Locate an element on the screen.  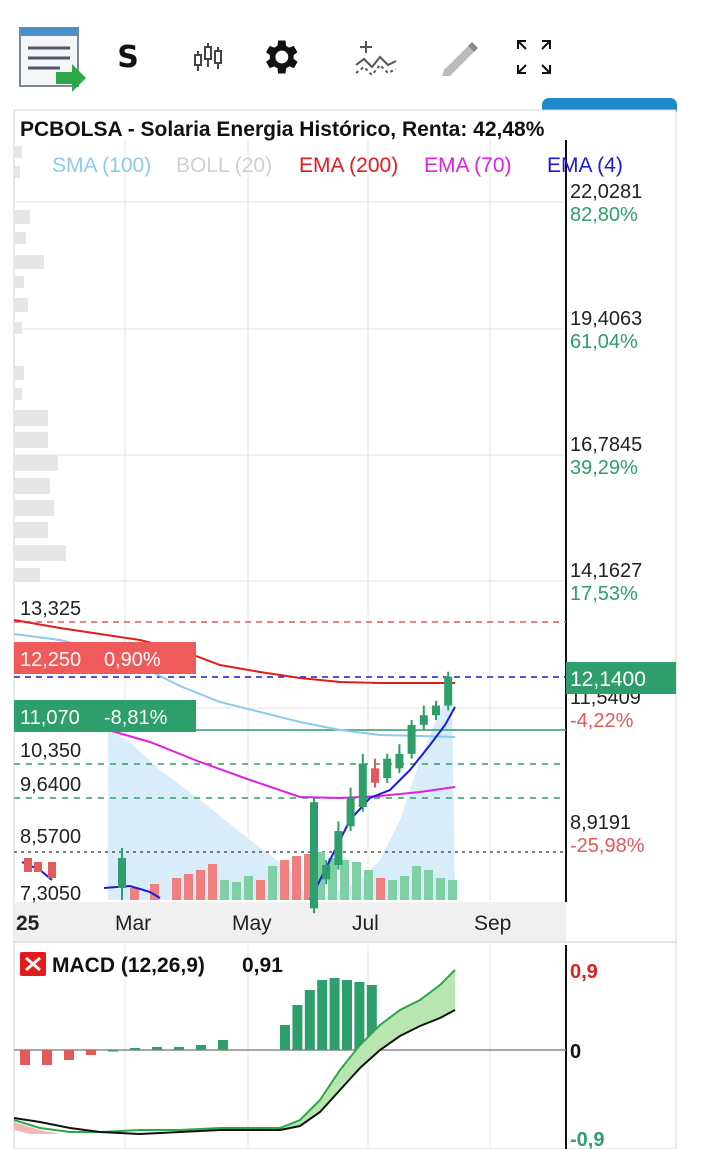
price-axis-label: 22,0281 is located at coordinates (606, 192).